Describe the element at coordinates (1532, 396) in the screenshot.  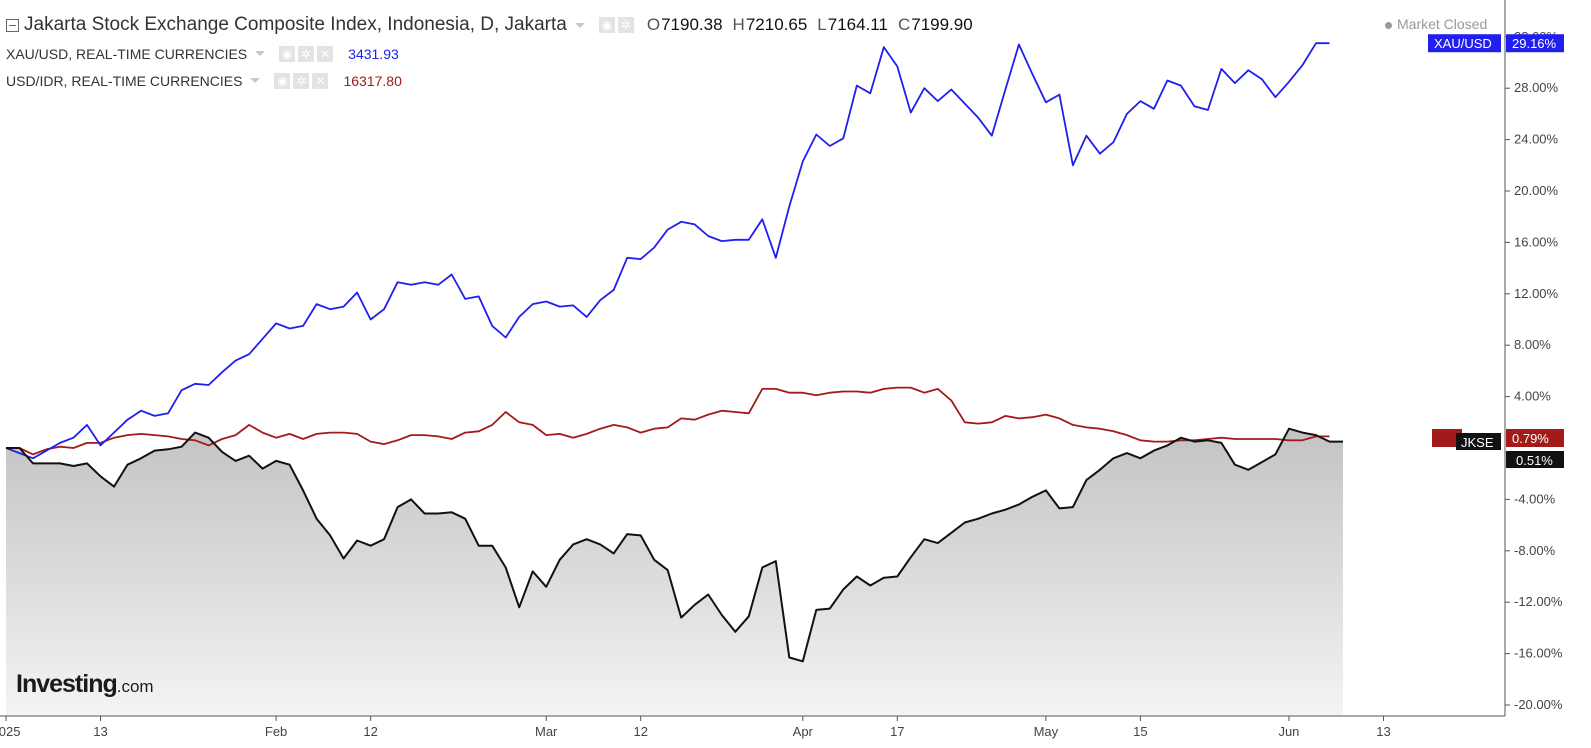
I see `y-tick-label: 4.00%` at that location.